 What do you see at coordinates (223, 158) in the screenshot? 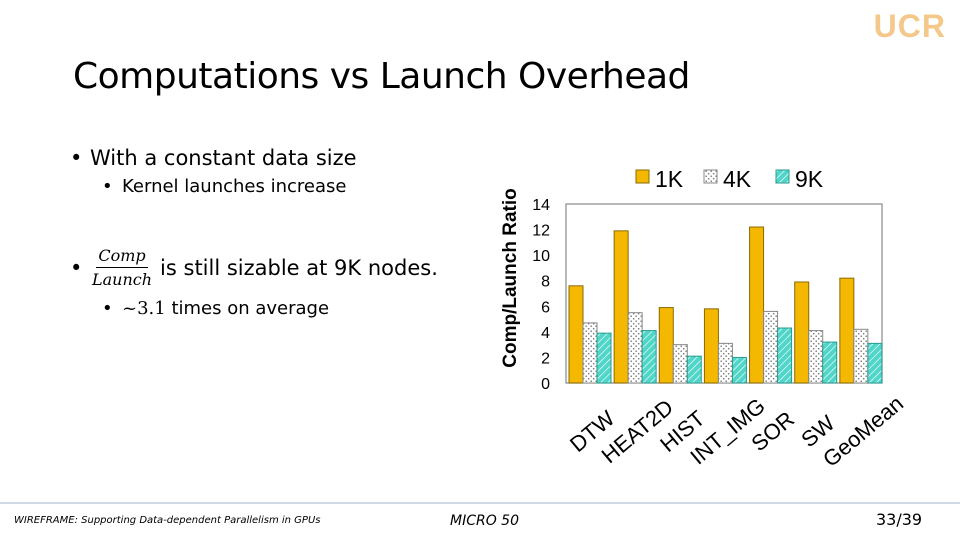
I see `bullet-1-text: With a constant data size` at bounding box center [223, 158].